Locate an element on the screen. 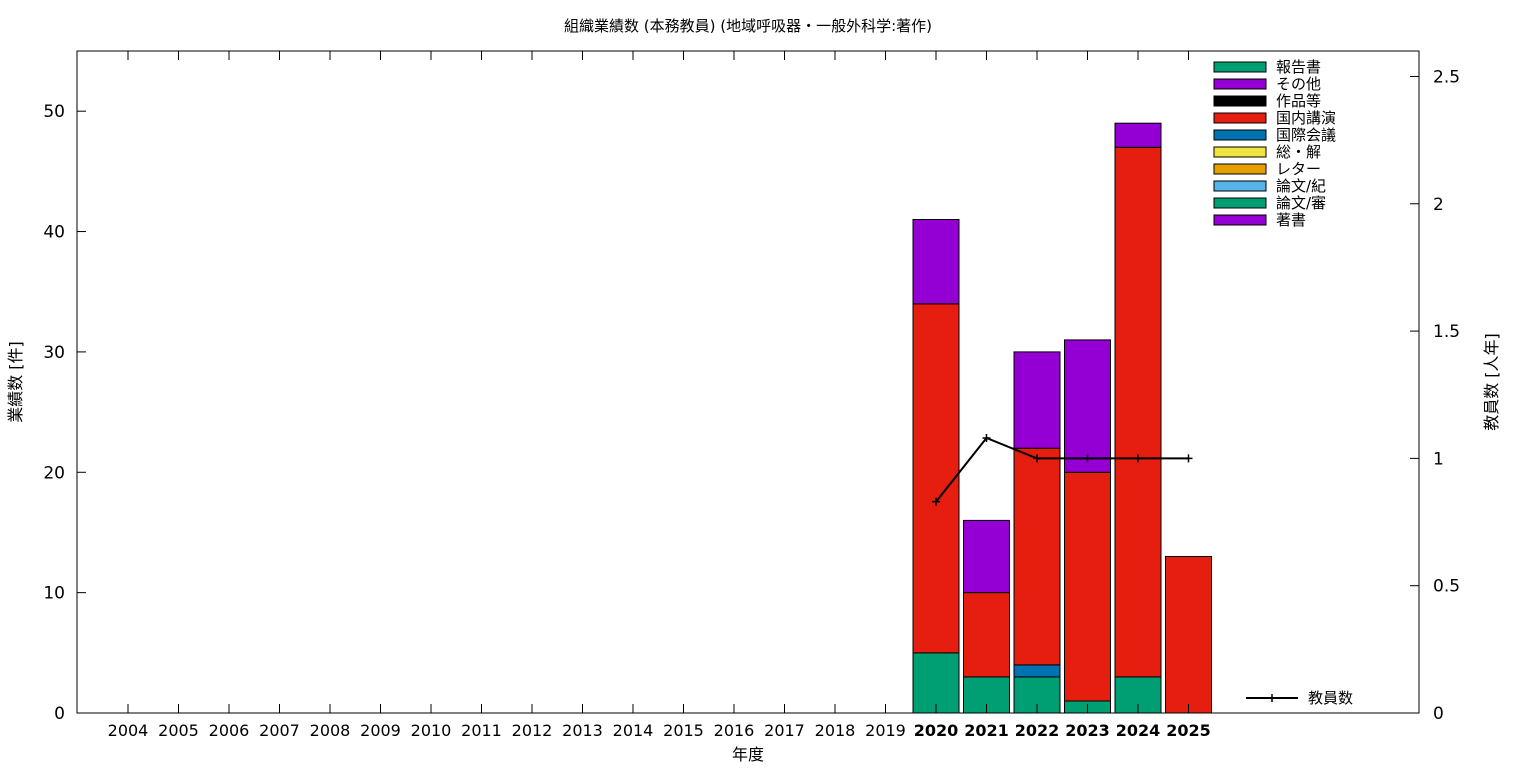  legend-label-2: 作品等 is located at coordinates (1298, 101).